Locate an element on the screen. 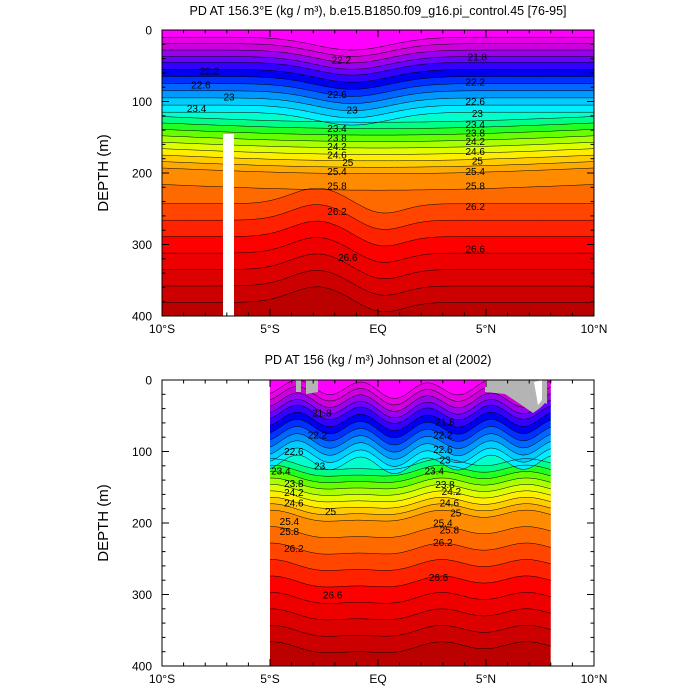 The width and height of the screenshot is (700, 700). observed-y-axis-label: DEPTH (m) is located at coordinates (103, 523).